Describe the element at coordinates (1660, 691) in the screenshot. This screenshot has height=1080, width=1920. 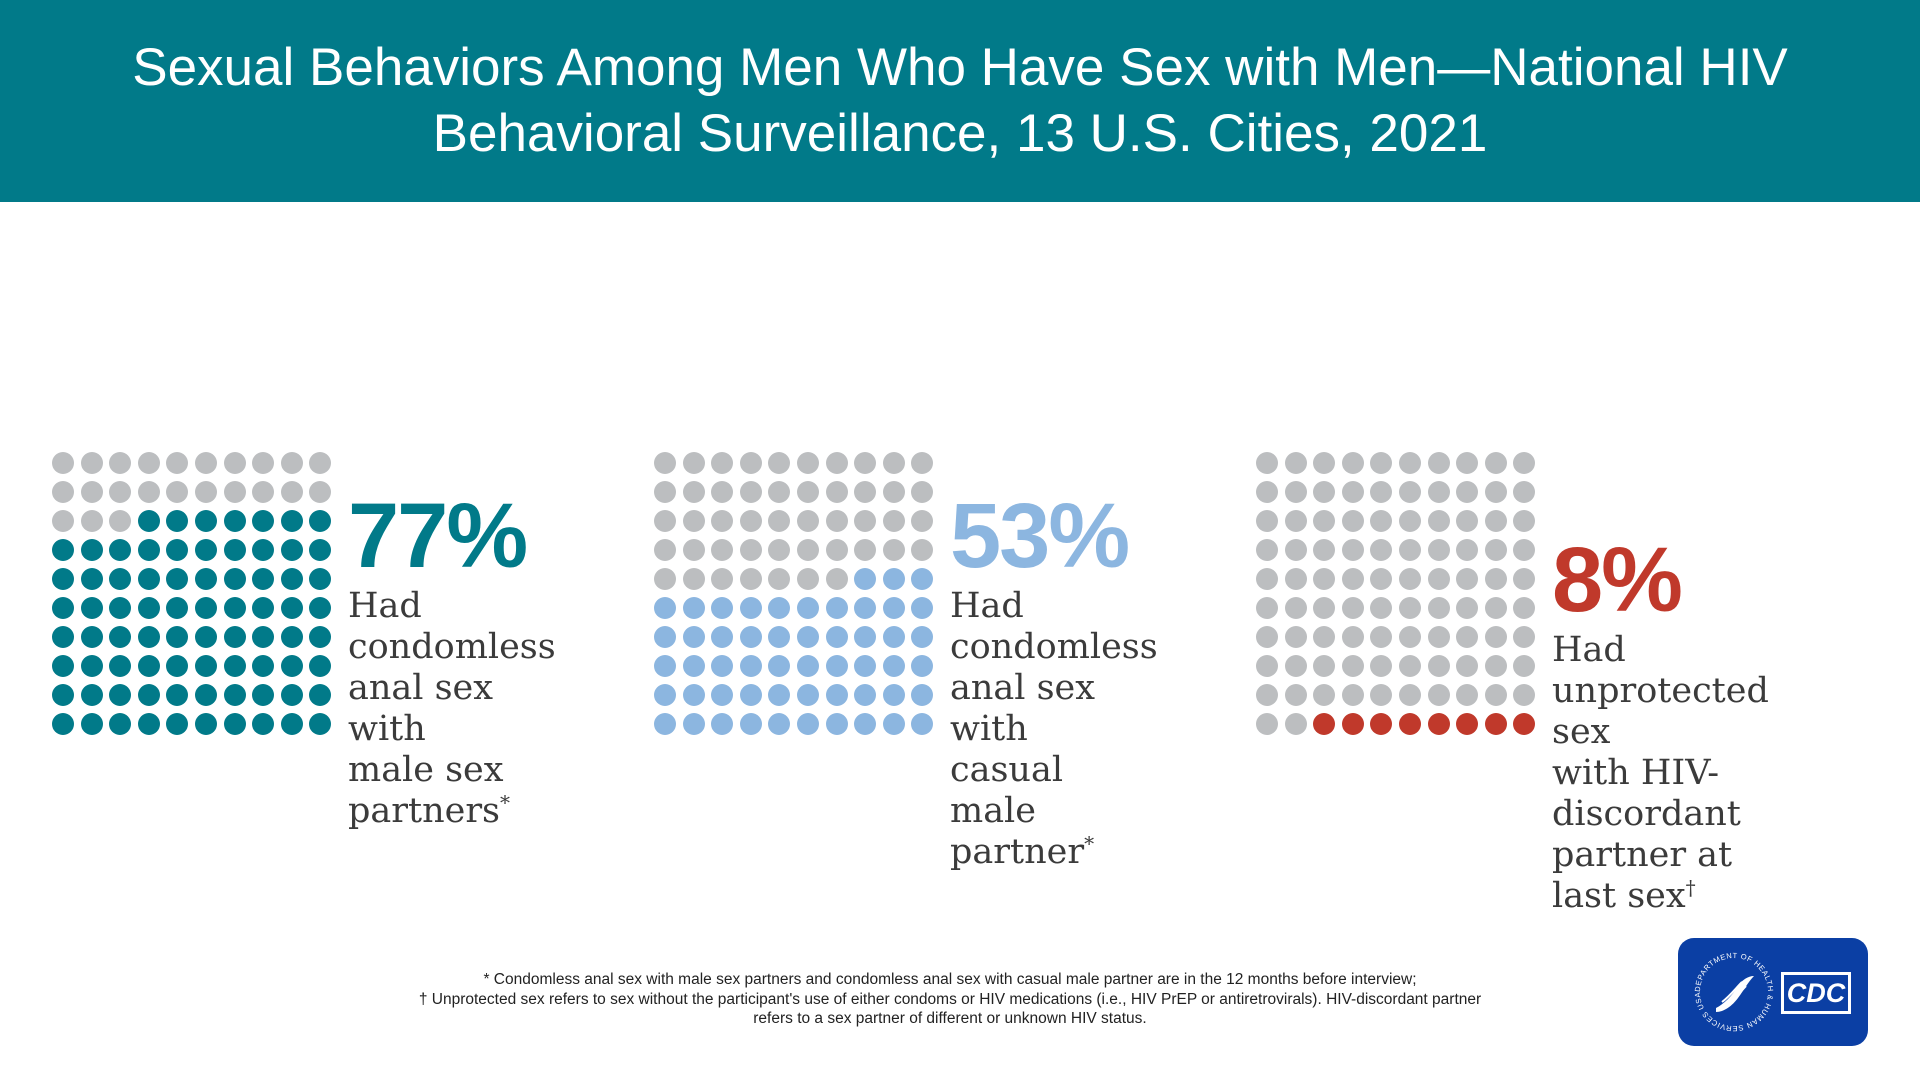
I see `desc-line: Had unprotected sex` at that location.